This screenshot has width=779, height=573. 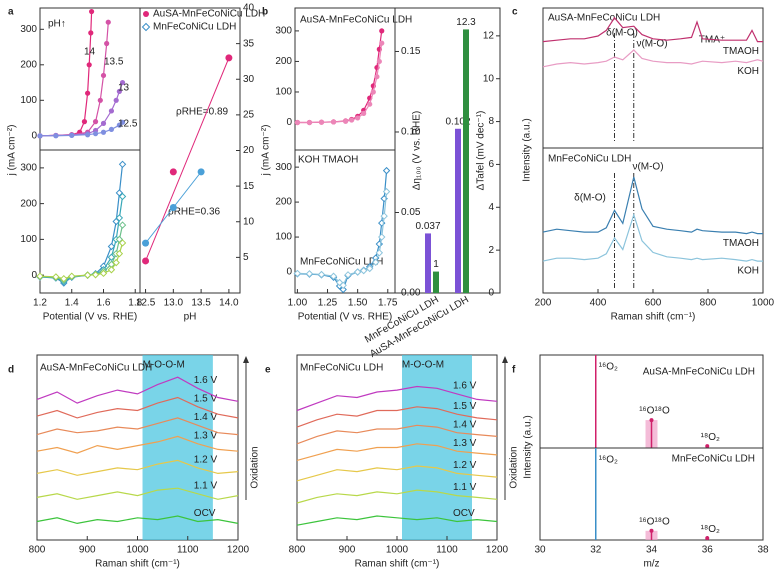 I want to click on y-tick-label: 40, so click(x=249, y=8).